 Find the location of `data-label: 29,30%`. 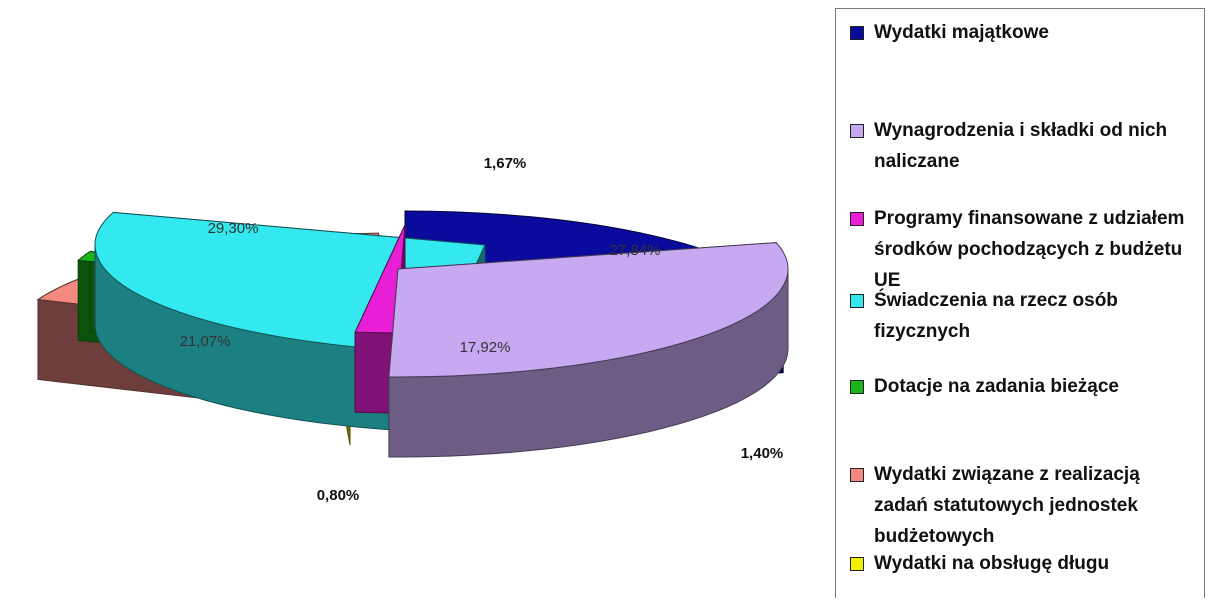

data-label: 29,30% is located at coordinates (233, 228).